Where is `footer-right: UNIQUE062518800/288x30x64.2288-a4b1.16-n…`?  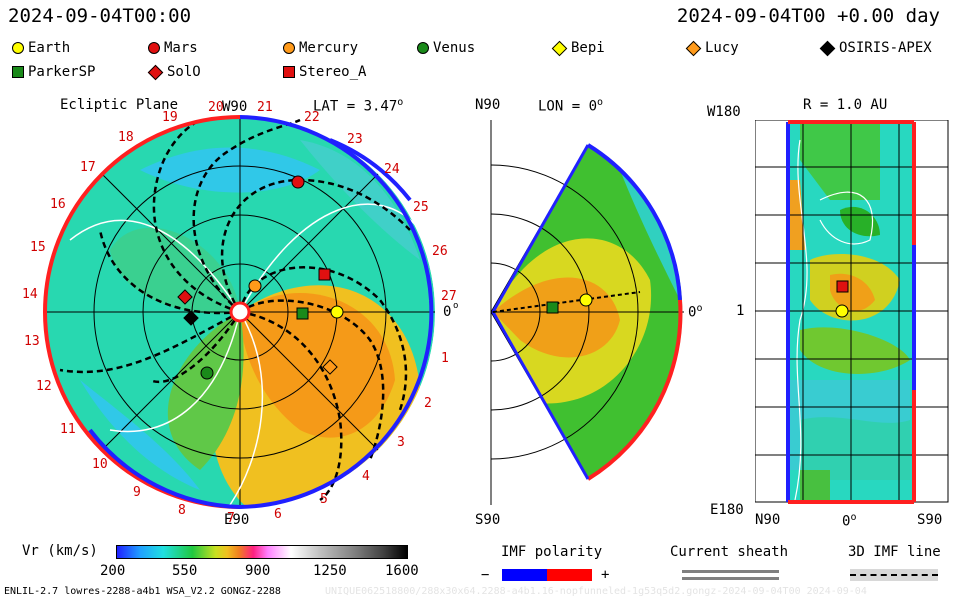 footer-right: UNIQUE062518800/288x30x64.2288-a4b1.16-n… is located at coordinates (596, 591).